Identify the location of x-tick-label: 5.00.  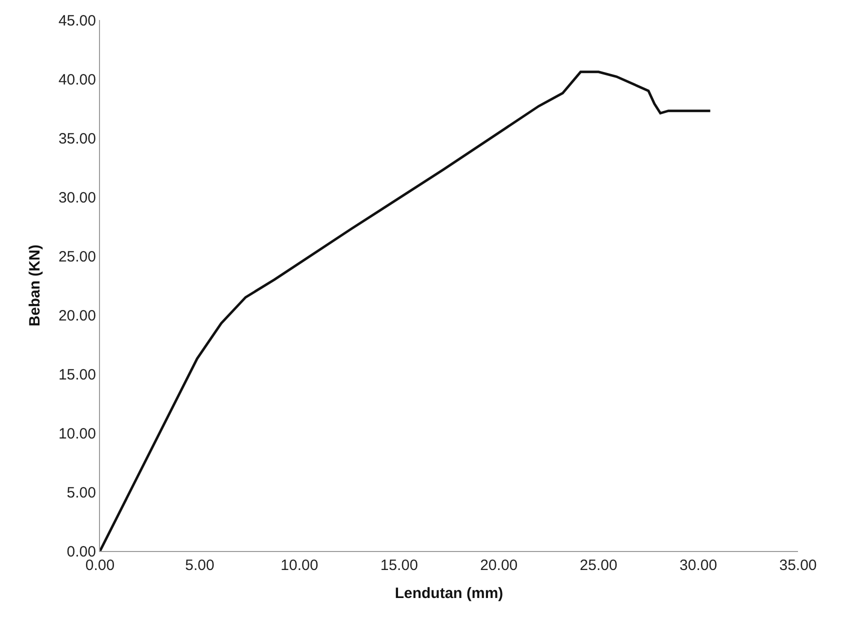
(199, 565).